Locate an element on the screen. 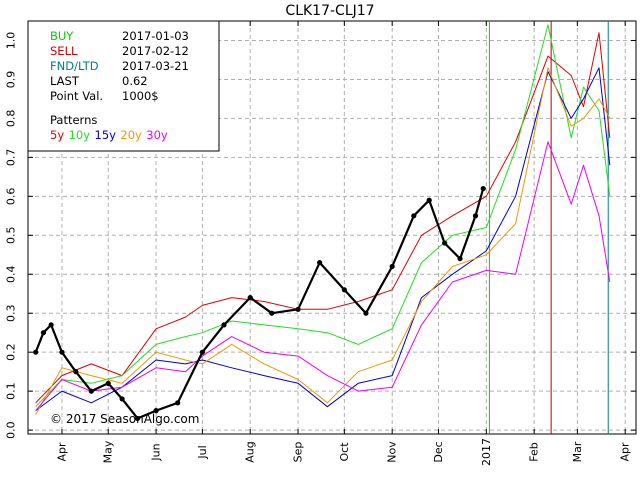 This screenshot has width=640, height=480. copyright-text: © 2017 SeasonAlgo.com is located at coordinates (124, 419).